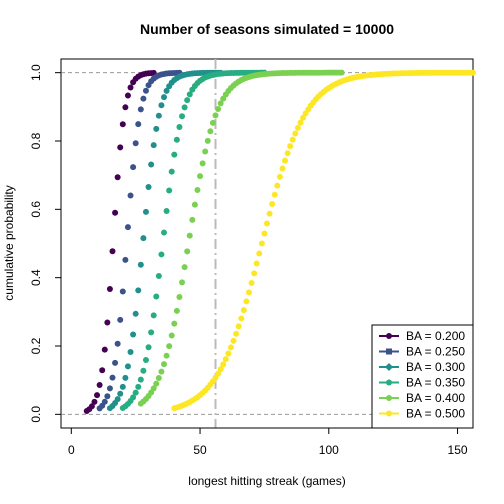 This screenshot has height=504, width=504. I want to click on y-axis-label: cumulative probability, so click(9, 242).